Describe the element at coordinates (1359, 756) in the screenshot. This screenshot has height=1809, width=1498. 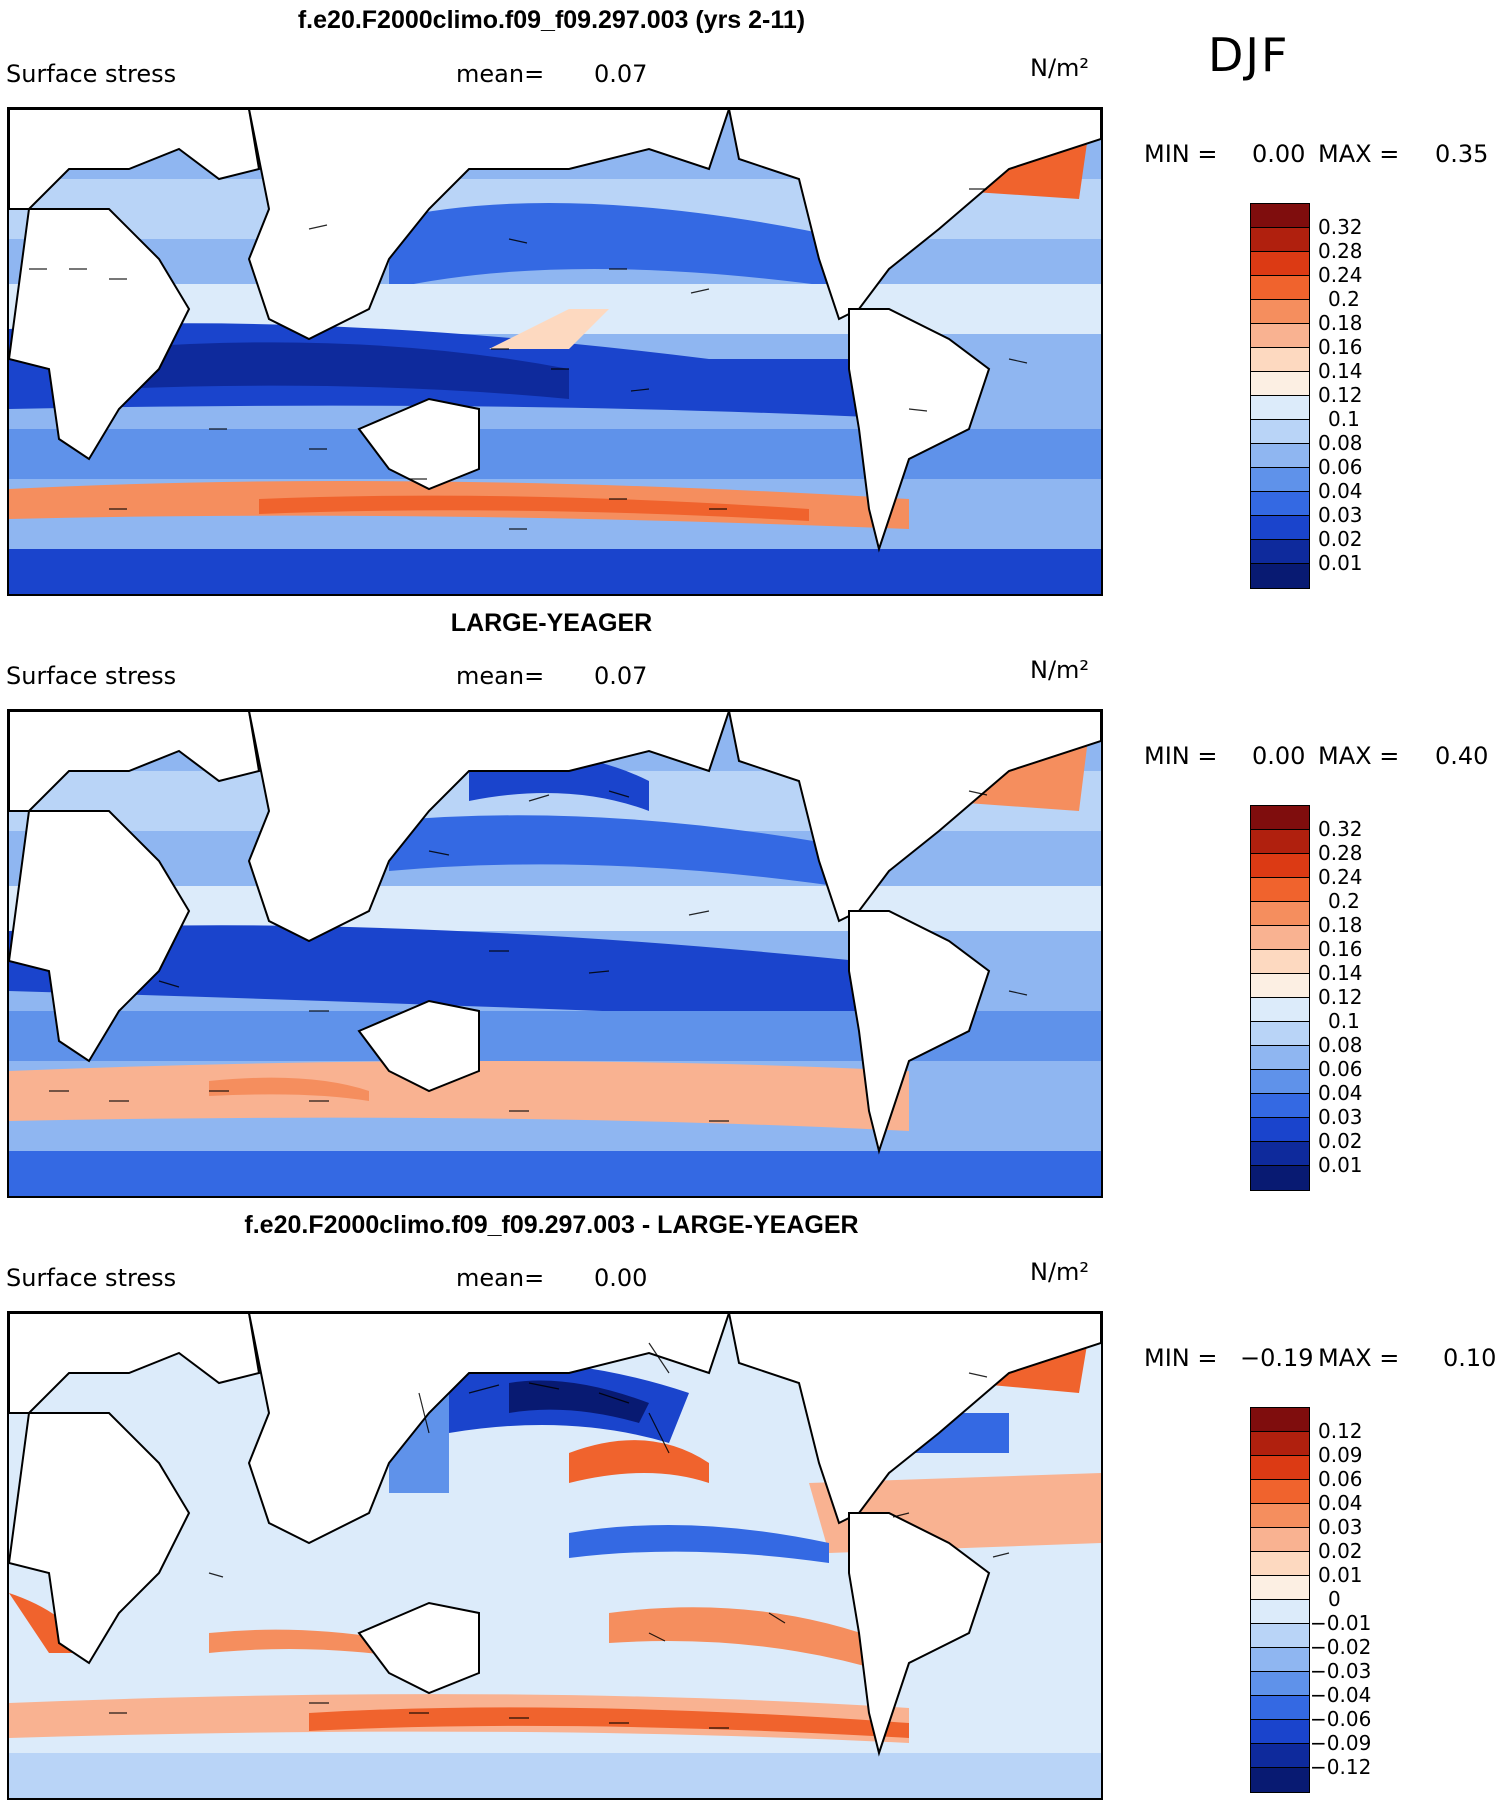
I see `panel-2-max-label: MAX =` at that location.